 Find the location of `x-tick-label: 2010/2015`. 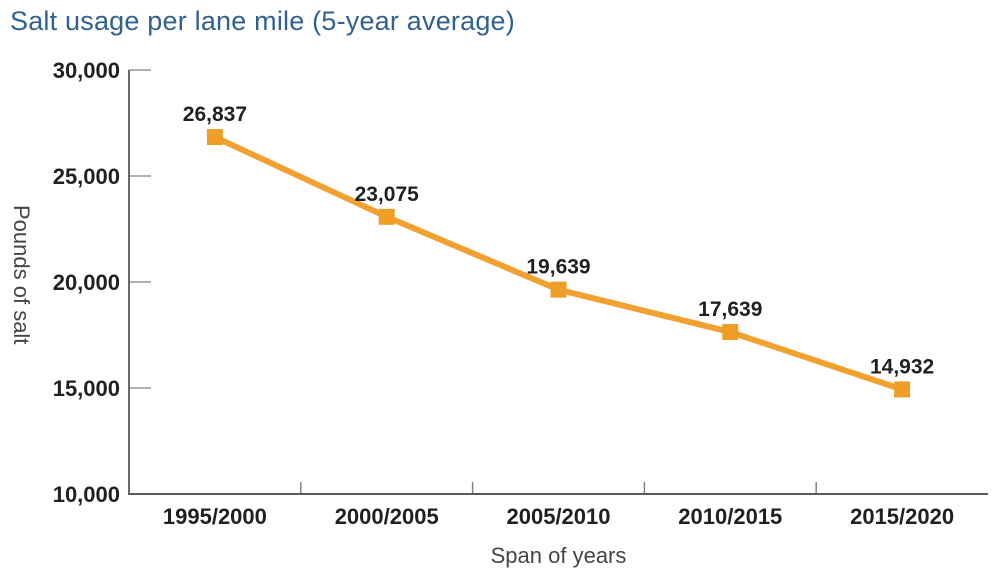

x-tick-label: 2010/2015 is located at coordinates (730, 516).